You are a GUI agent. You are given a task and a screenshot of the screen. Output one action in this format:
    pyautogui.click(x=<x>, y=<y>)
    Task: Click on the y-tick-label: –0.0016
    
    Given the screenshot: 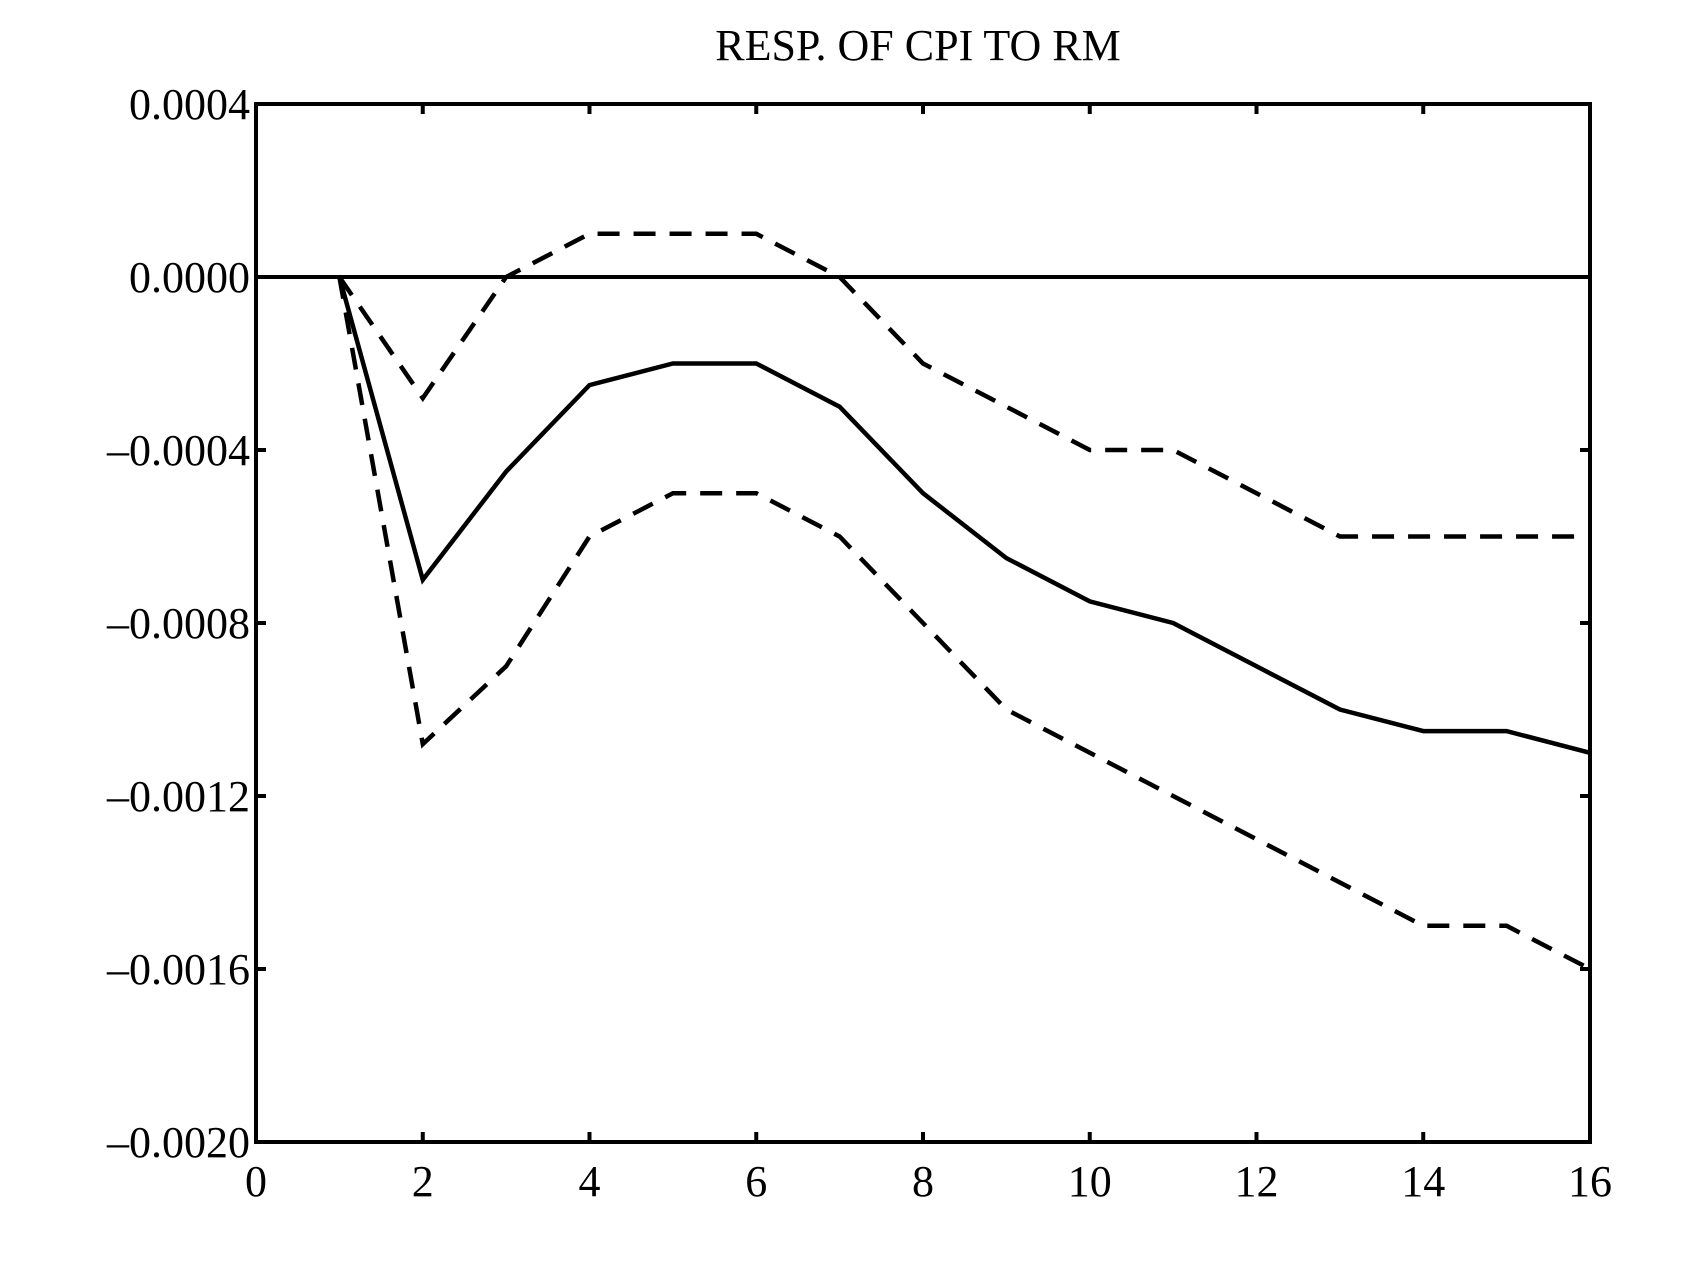 What is the action you would take?
    pyautogui.click(x=178, y=969)
    